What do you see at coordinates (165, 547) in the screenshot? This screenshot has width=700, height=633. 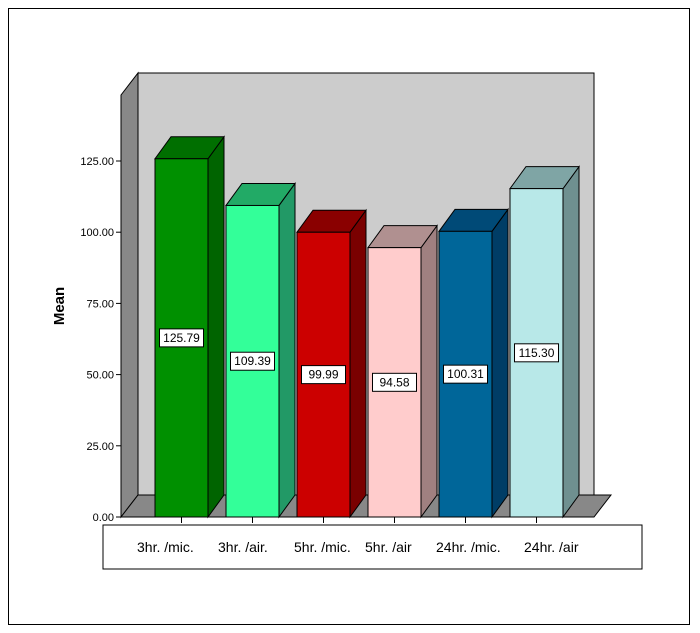 I see `x-tick-label: 3hr. /mic.` at bounding box center [165, 547].